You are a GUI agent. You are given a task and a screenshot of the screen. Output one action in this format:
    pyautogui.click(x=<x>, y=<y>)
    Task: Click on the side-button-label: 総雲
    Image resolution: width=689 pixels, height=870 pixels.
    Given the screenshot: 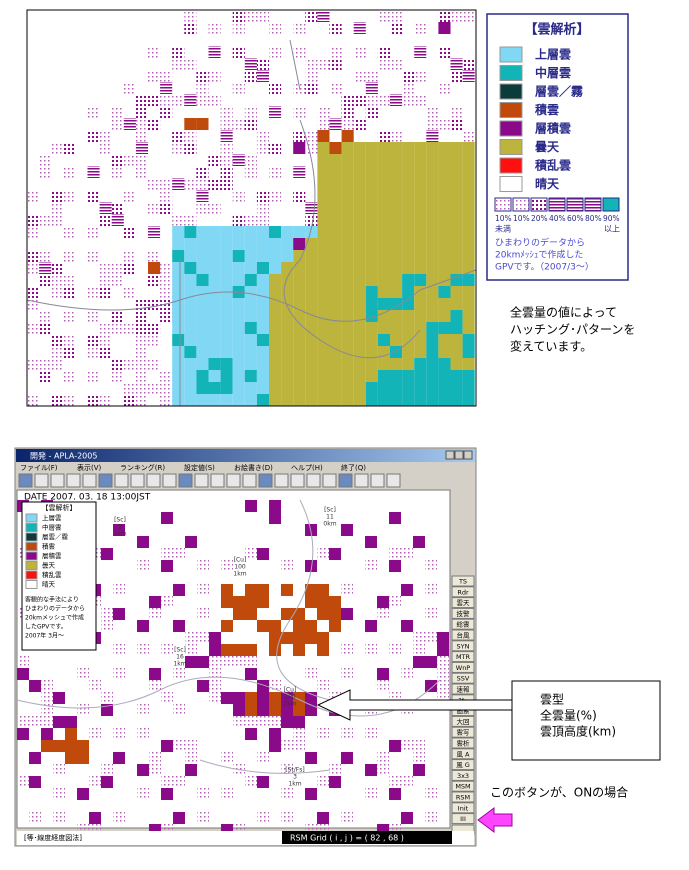 What is the action you would take?
    pyautogui.click(x=464, y=624)
    